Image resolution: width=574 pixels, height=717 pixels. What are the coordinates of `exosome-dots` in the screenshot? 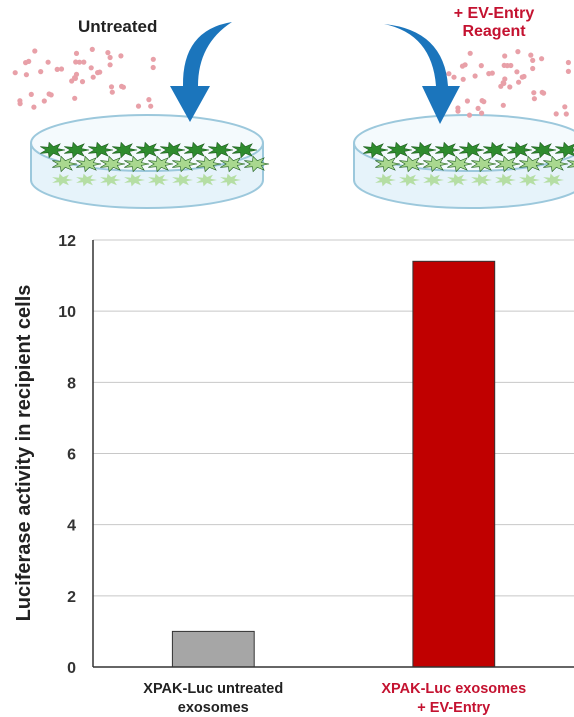 It's located at (84, 78).